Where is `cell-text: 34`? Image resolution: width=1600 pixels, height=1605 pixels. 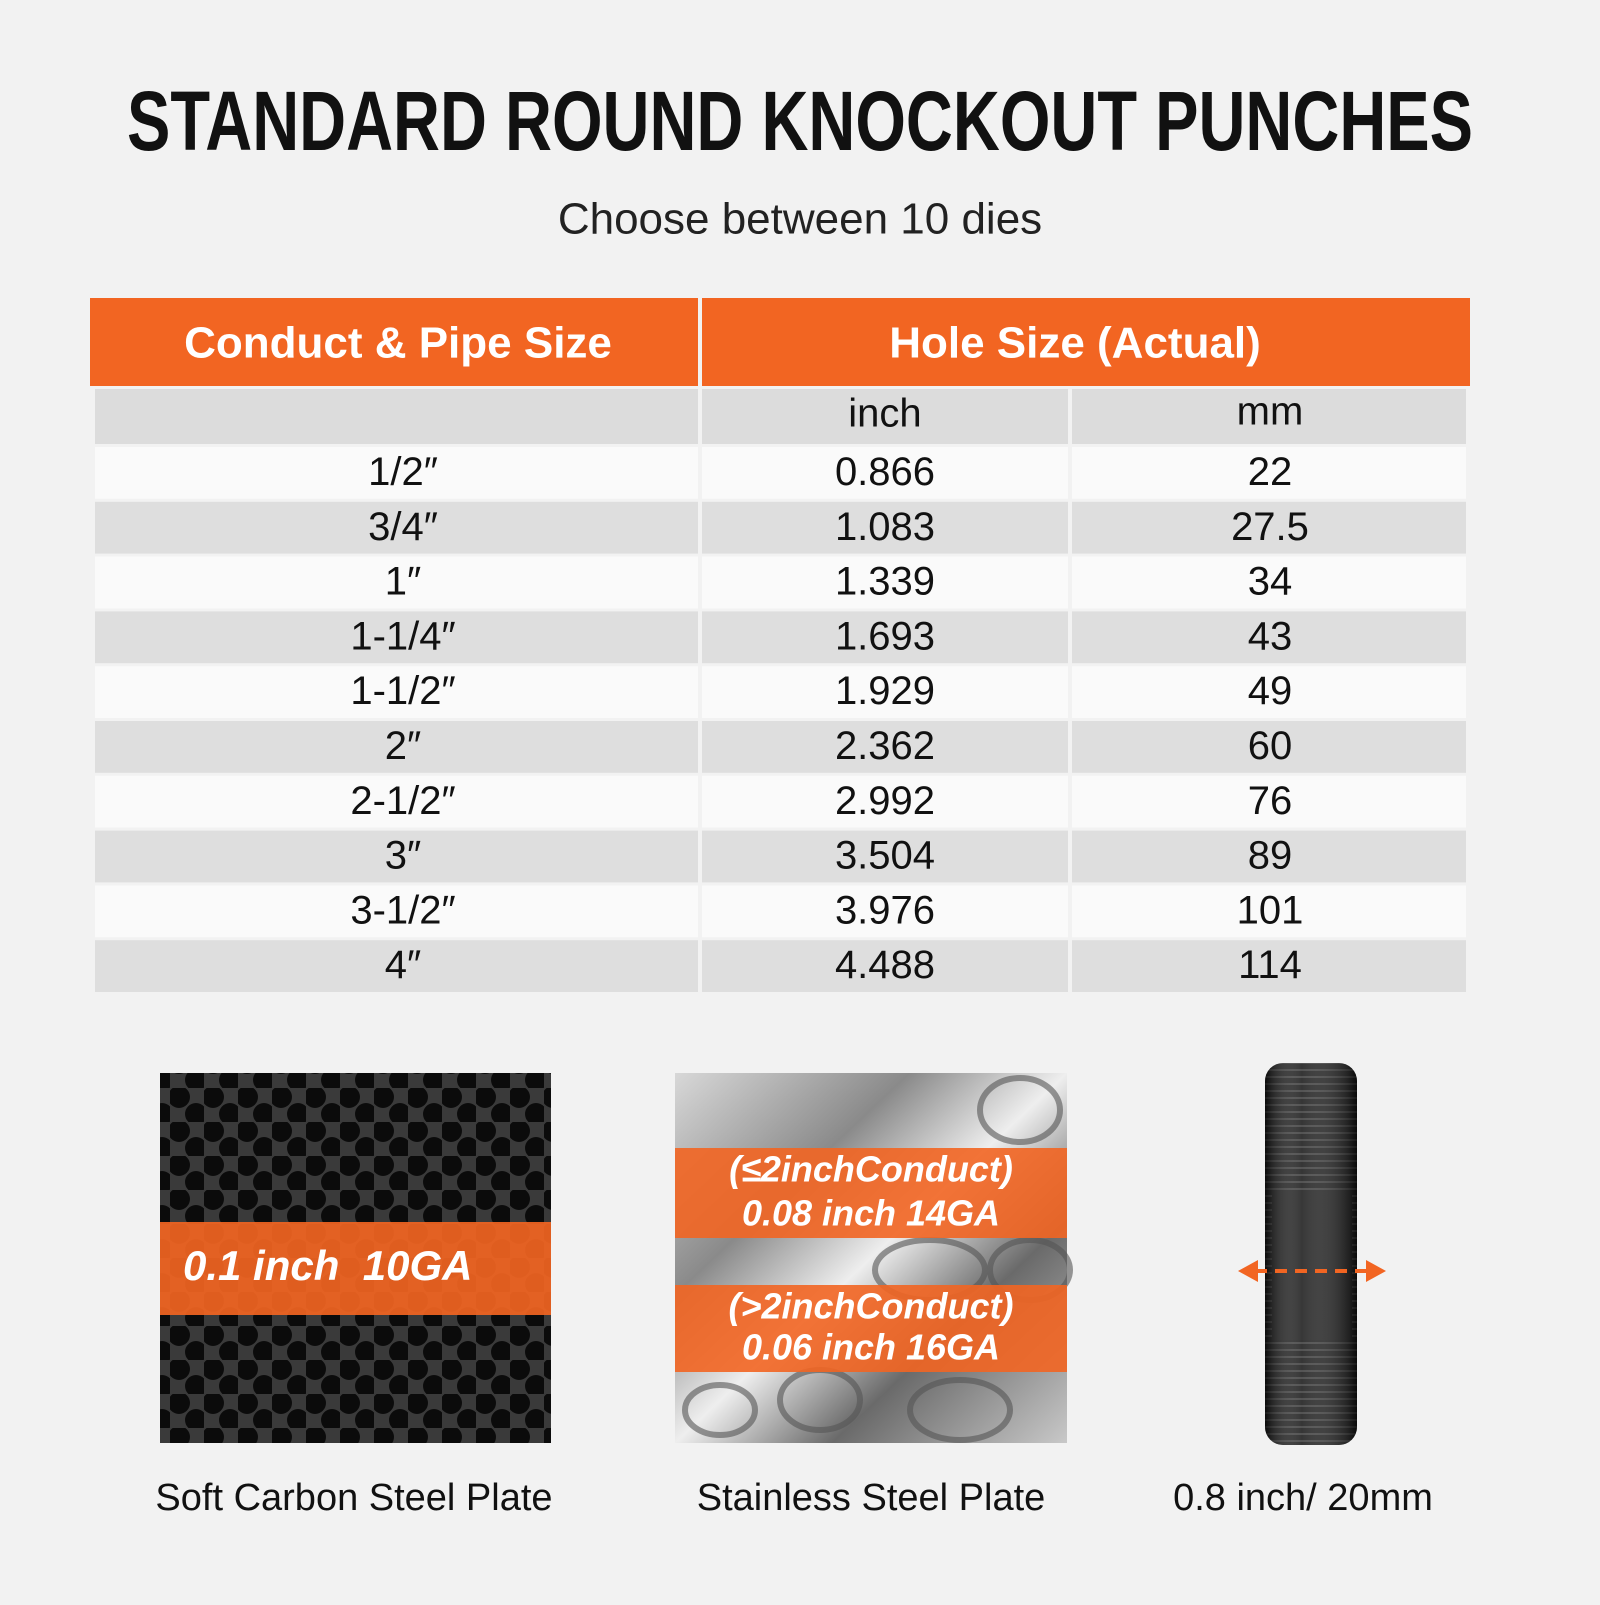
cell-text: 34 is located at coordinates (1270, 582).